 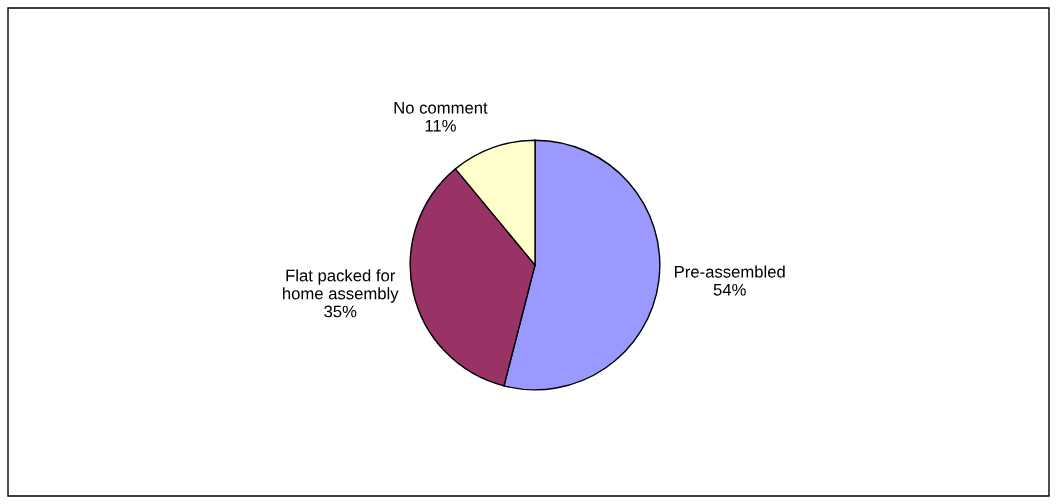 What do you see at coordinates (441, 108) in the screenshot?
I see `slice-label: No comment` at bounding box center [441, 108].